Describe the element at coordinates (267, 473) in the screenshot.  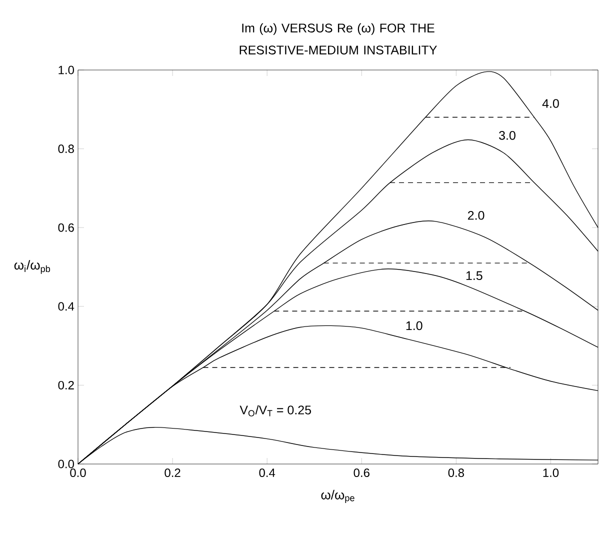
I see `x-tick-label: 0.4` at that location.